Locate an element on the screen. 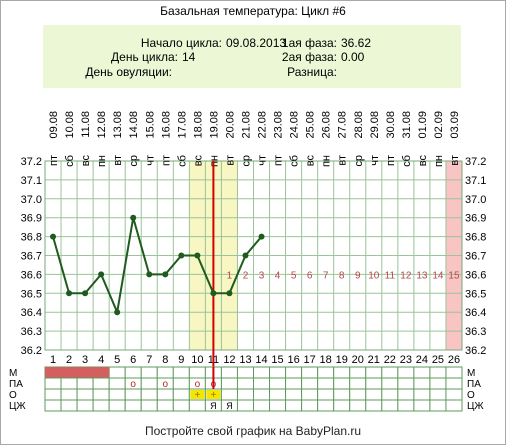 Image resolution: width=506 pixels, height=445 pixels. phase1-label: 1ая фаза: is located at coordinates (309, 43).